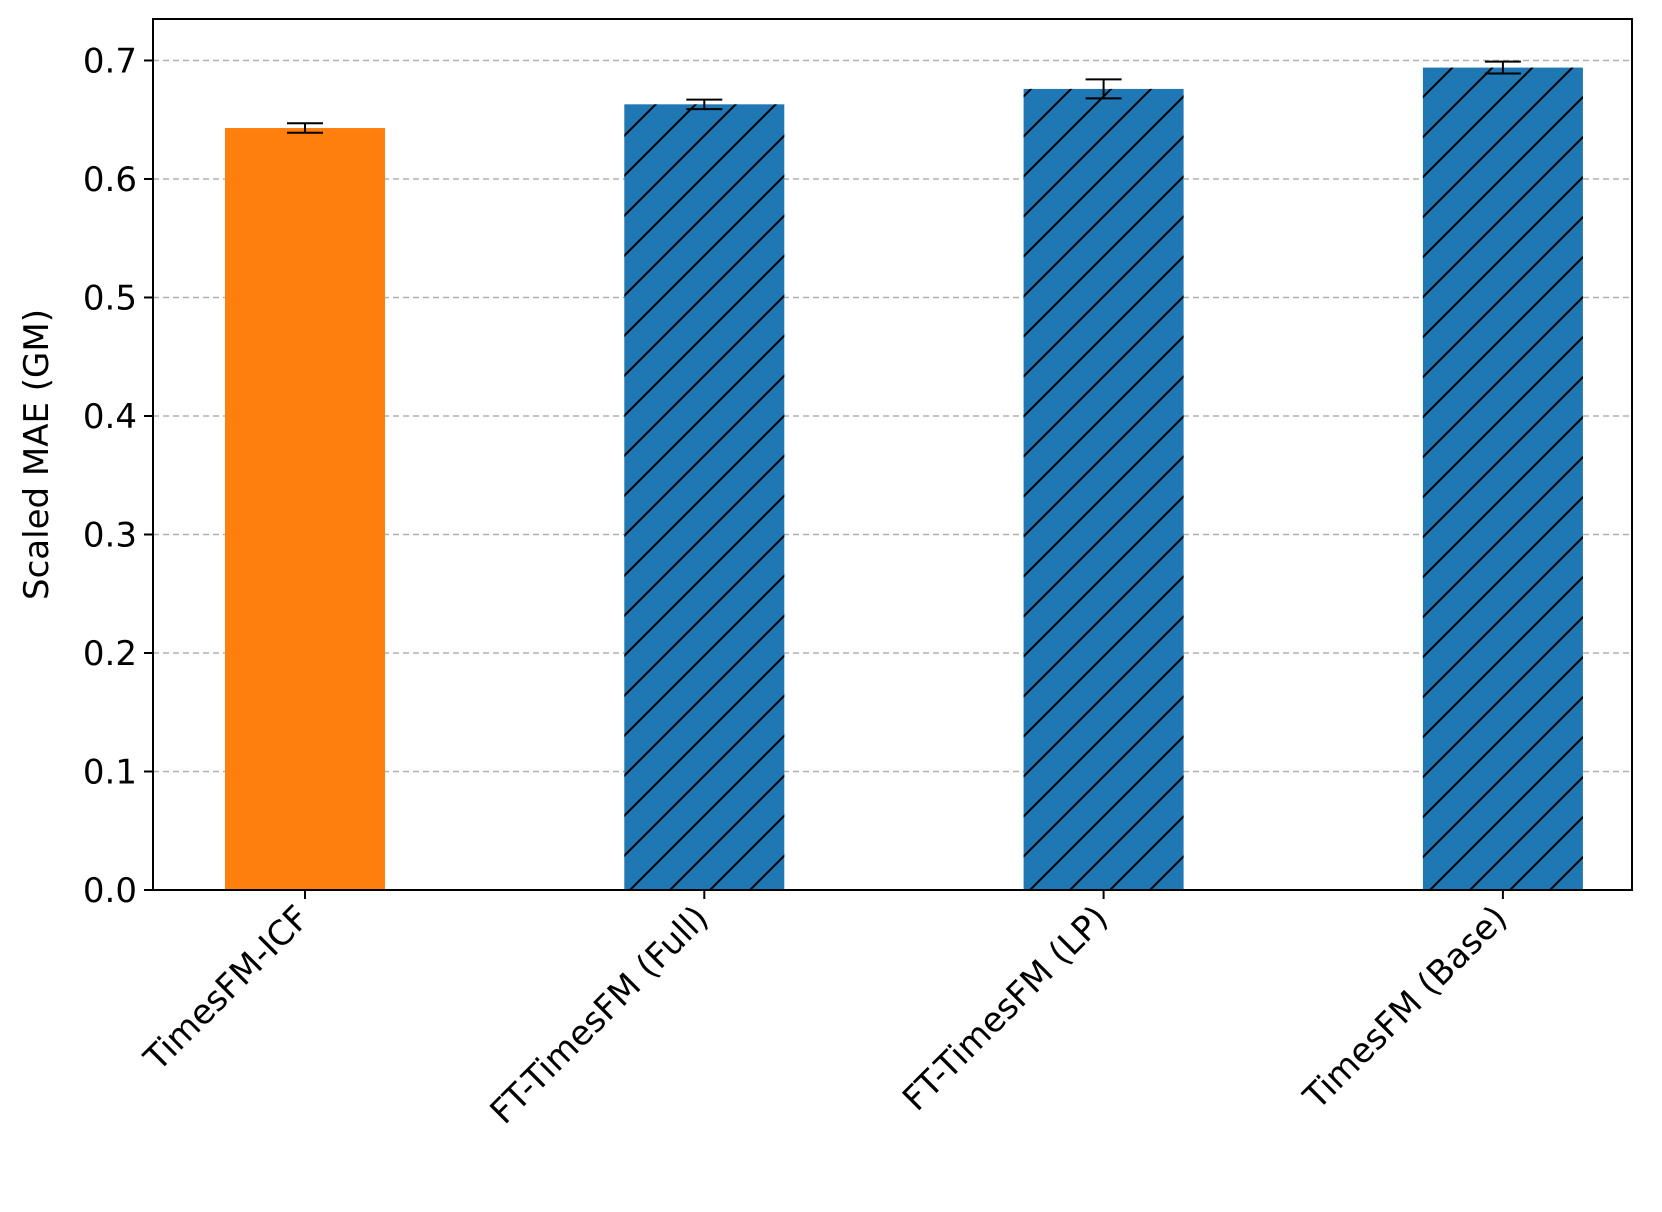 The height and width of the screenshot is (1212, 1662). I want to click on y-tick-label: 0.0, so click(110, 891).